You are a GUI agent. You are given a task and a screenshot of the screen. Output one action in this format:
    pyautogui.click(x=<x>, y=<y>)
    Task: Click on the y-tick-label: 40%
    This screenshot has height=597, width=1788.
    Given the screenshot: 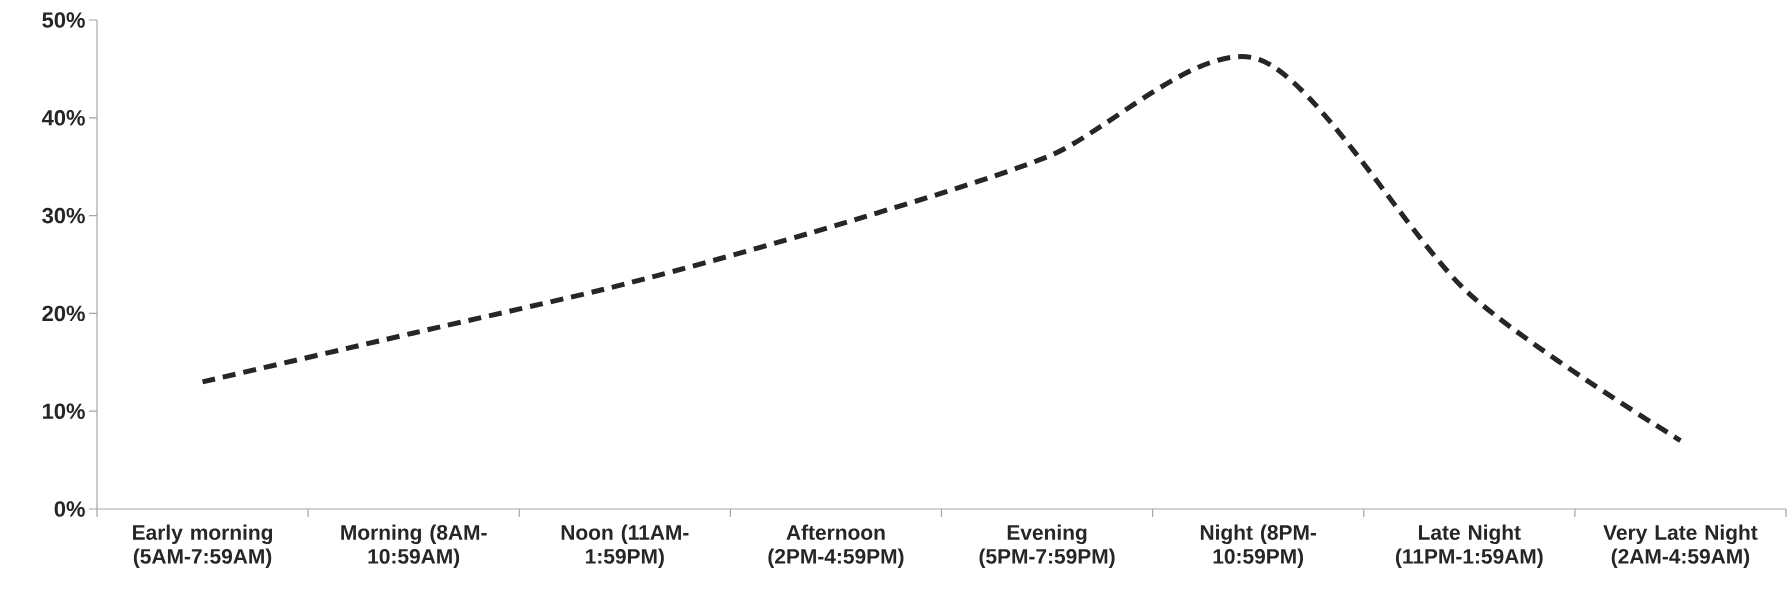 What is the action you would take?
    pyautogui.click(x=63, y=118)
    